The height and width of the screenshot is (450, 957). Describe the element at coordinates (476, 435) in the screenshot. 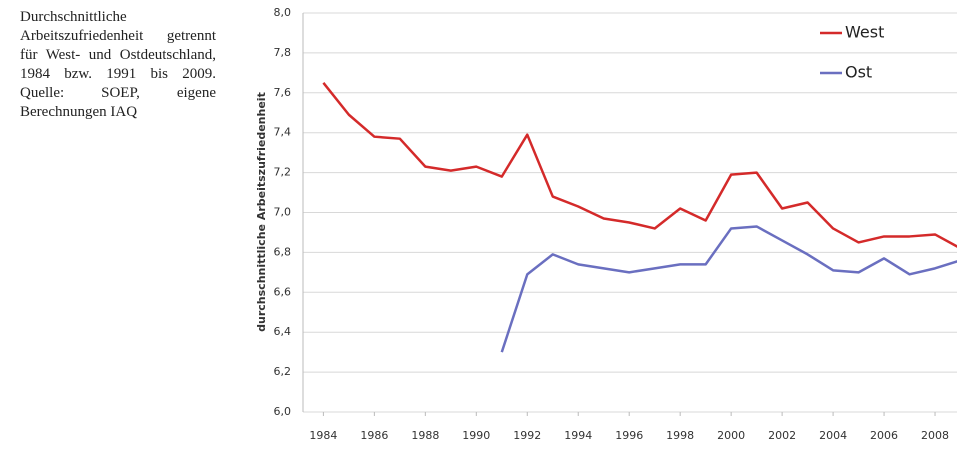

I see `x-tick-label: 1990` at that location.